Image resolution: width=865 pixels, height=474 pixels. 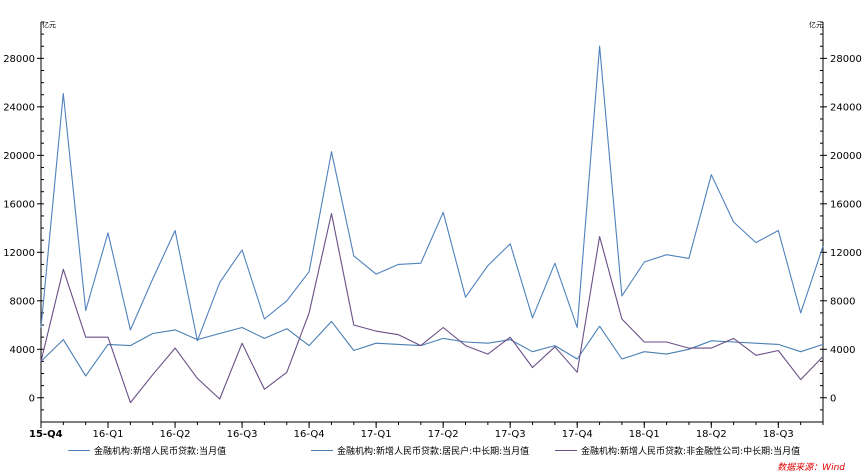 I want to click on legend-item-household-long-term: 金融机构:新增人民币贷款:居民户:中长期:当月值, so click(x=420, y=450).